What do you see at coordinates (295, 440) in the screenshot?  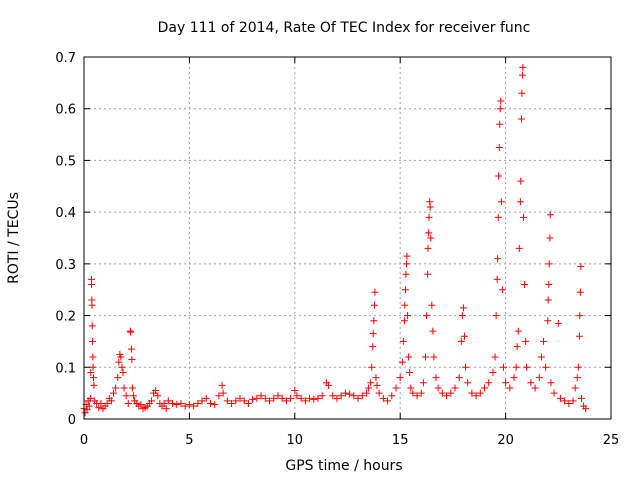 I see `x-tick-label: 10` at bounding box center [295, 440].